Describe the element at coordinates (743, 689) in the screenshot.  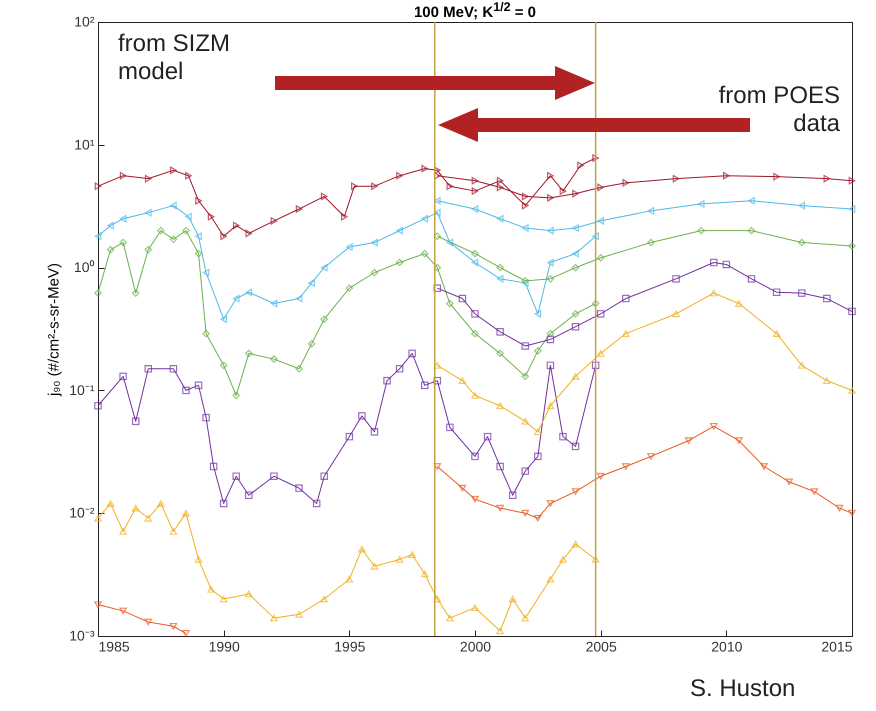
I see `text: S. Huston` at that location.